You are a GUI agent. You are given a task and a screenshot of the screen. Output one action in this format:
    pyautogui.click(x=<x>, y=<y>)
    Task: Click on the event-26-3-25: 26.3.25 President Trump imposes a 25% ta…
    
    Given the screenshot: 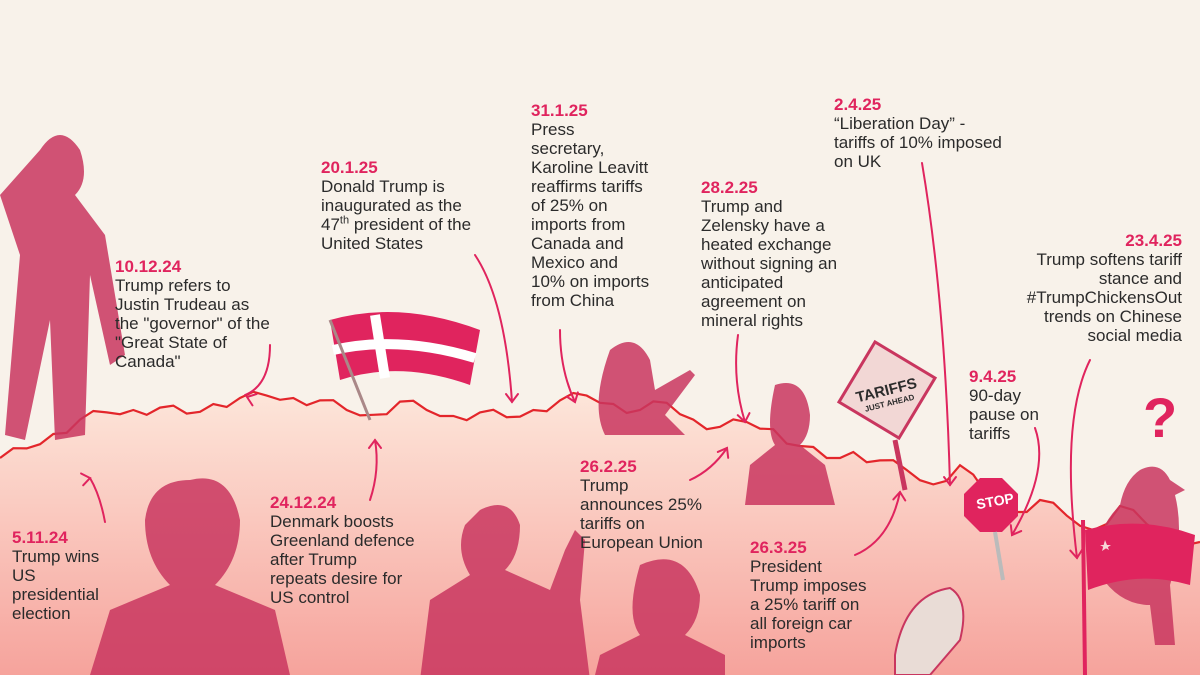 What is the action you would take?
    pyautogui.click(x=830, y=595)
    